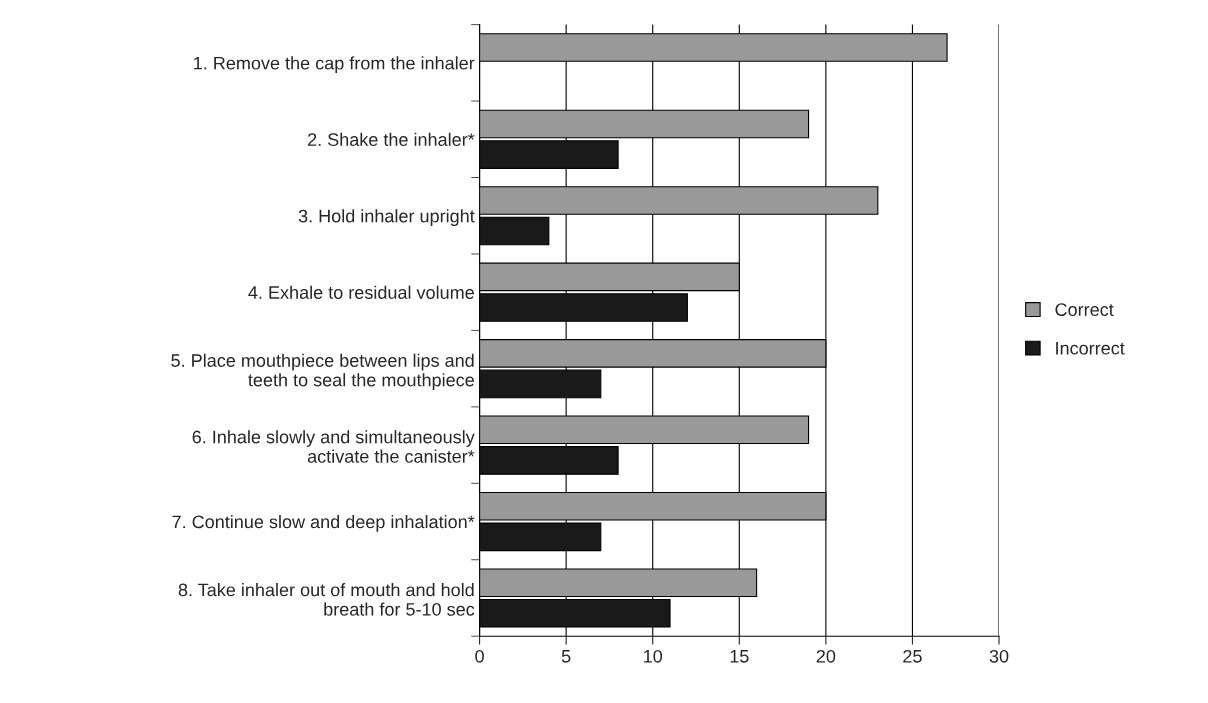 Image resolution: width=1208 pixels, height=703 pixels. I want to click on x-tick-label: 5, so click(566, 656).